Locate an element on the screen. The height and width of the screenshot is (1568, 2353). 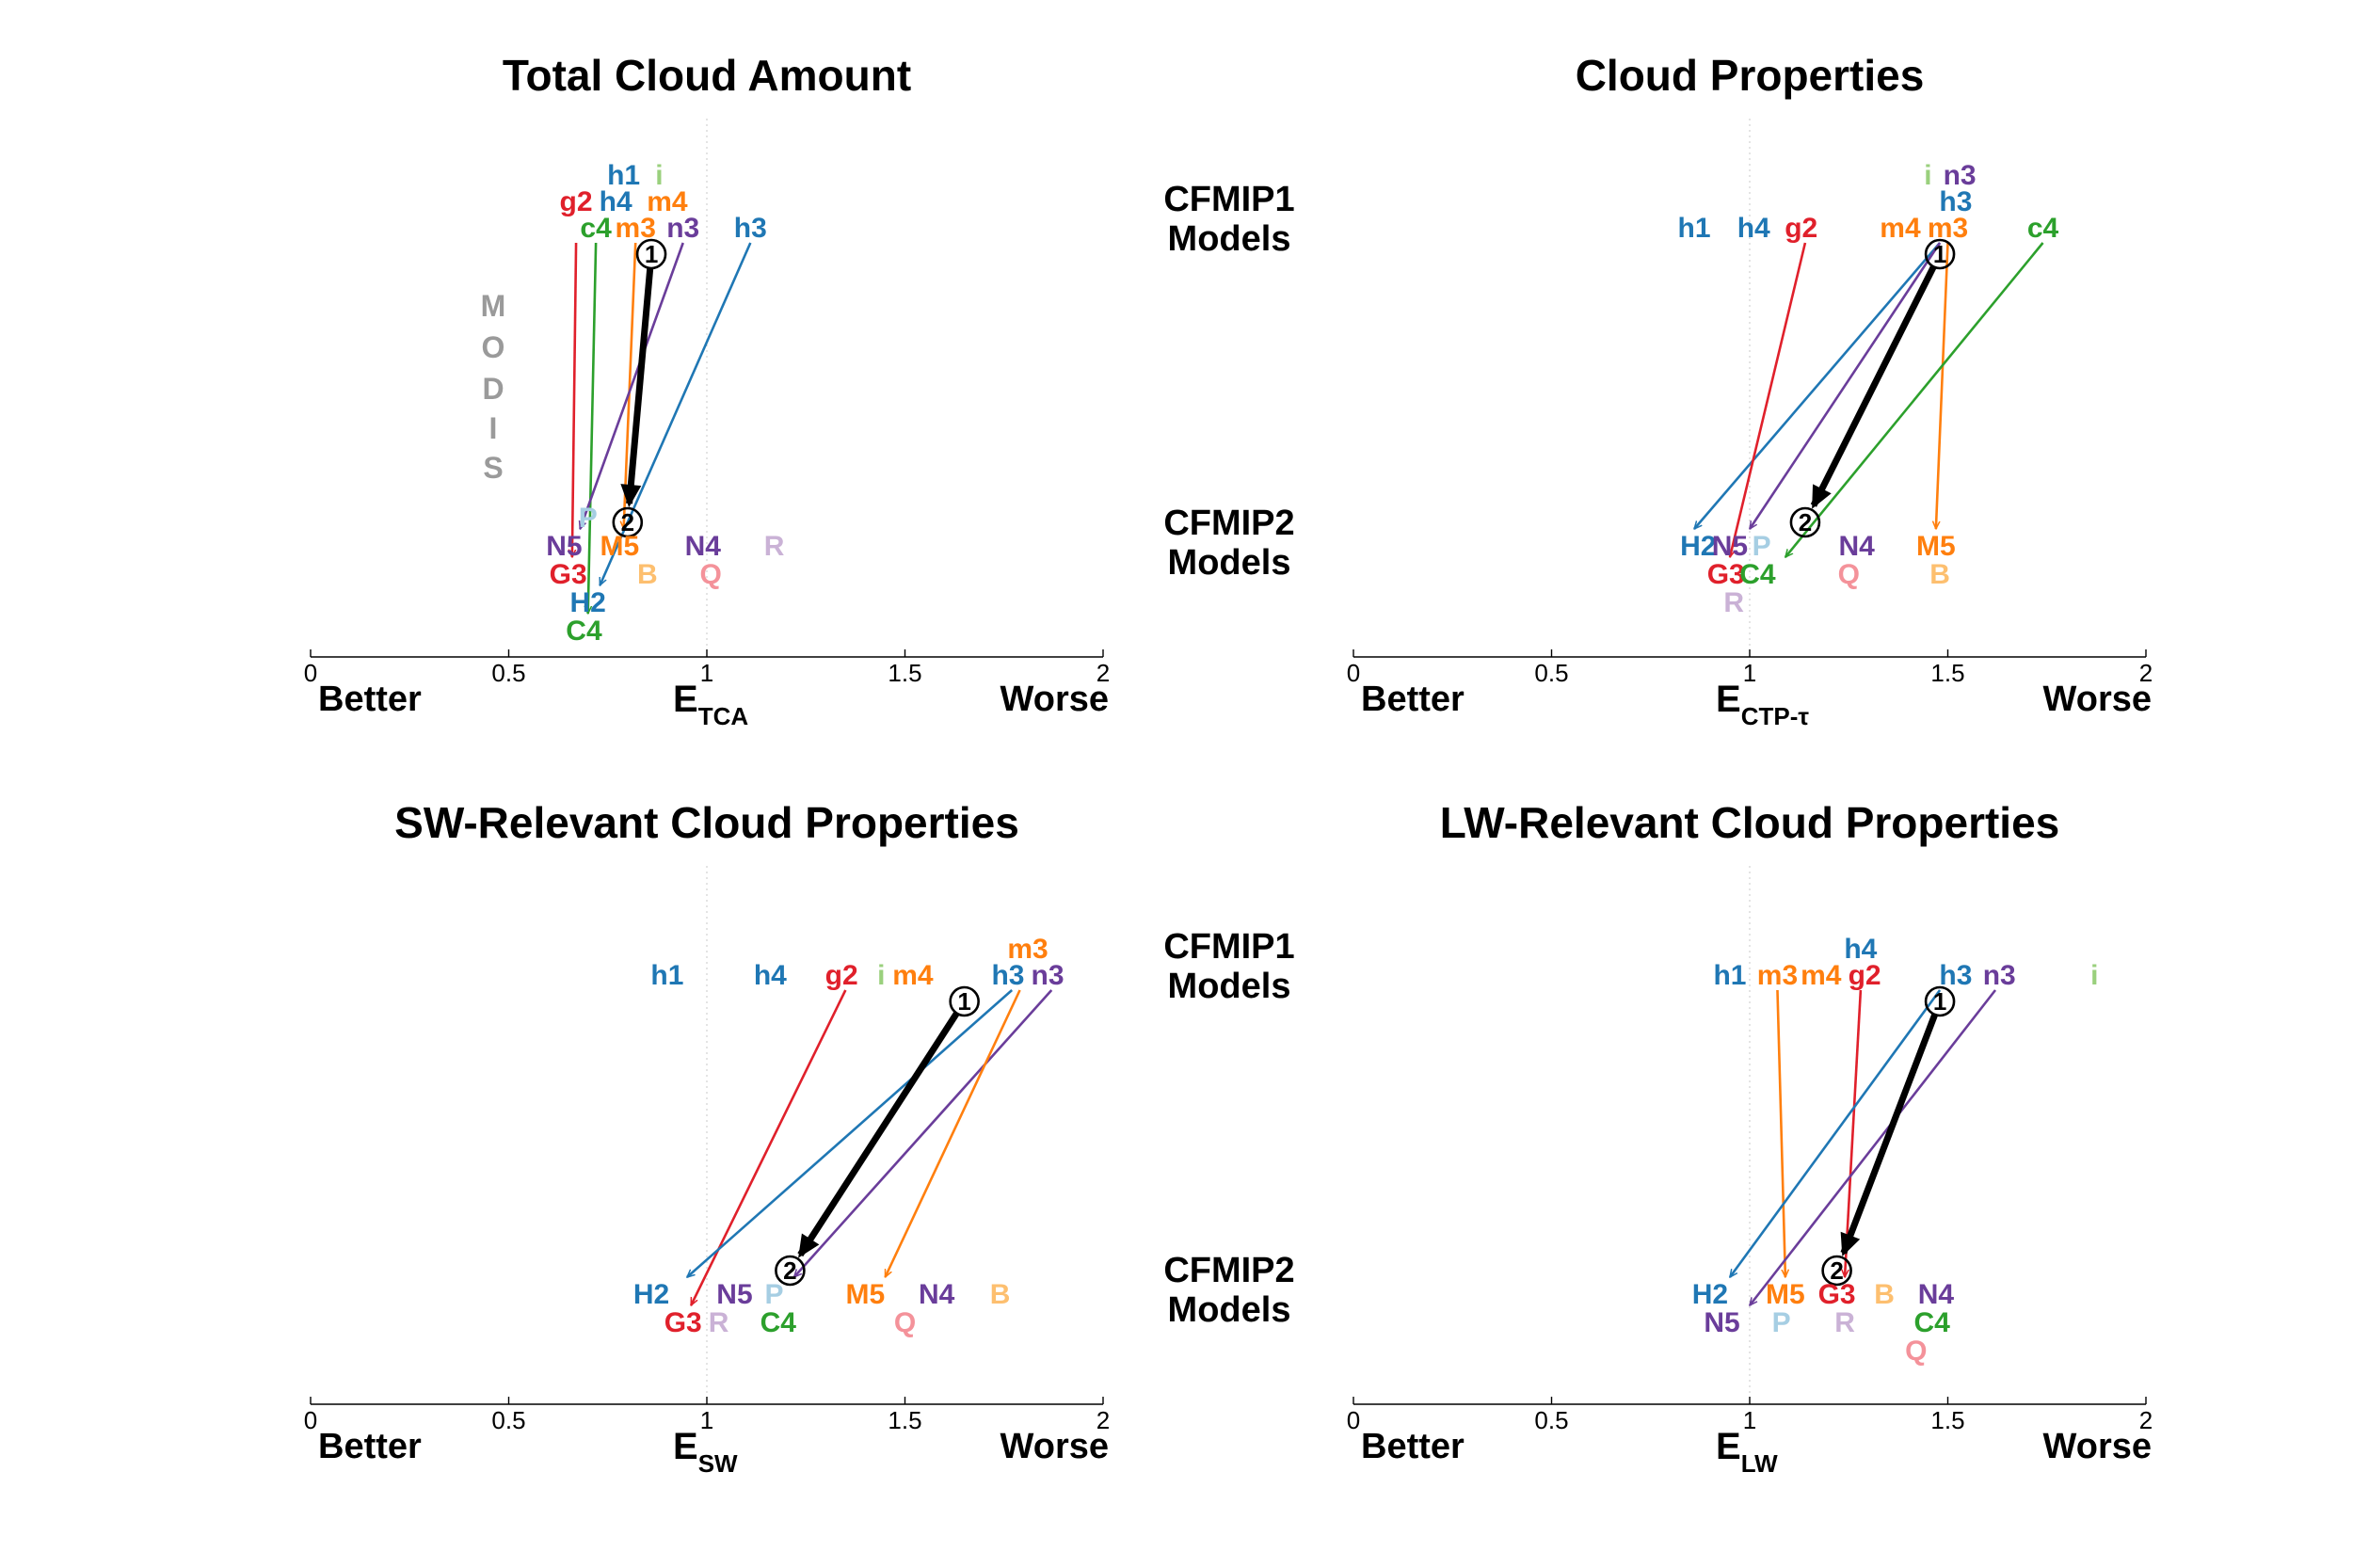
chart-title: SW-Relevant Cloud Properties is located at coordinates (707, 822).